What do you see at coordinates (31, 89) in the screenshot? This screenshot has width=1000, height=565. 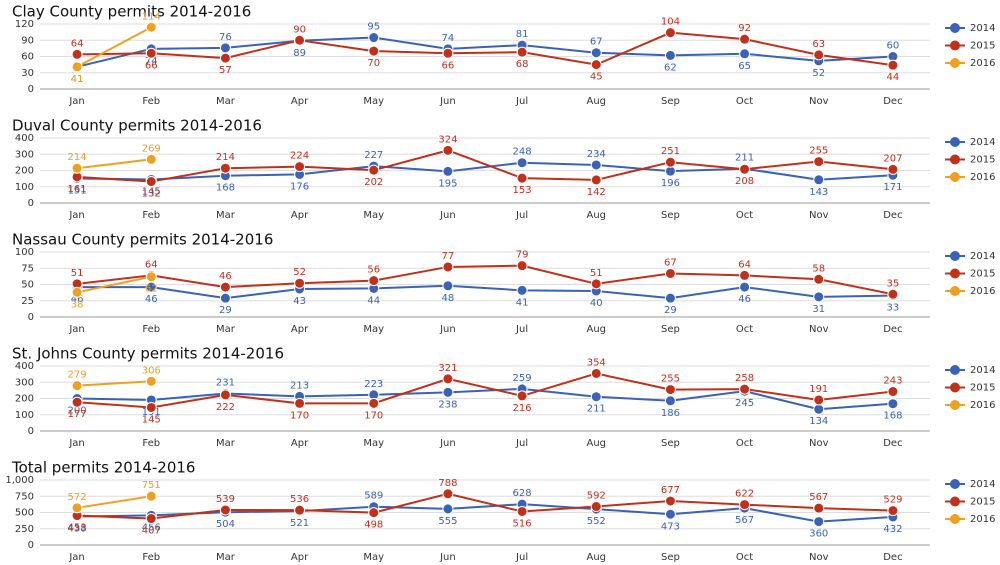 I see `y-tick-label: 0` at bounding box center [31, 89].